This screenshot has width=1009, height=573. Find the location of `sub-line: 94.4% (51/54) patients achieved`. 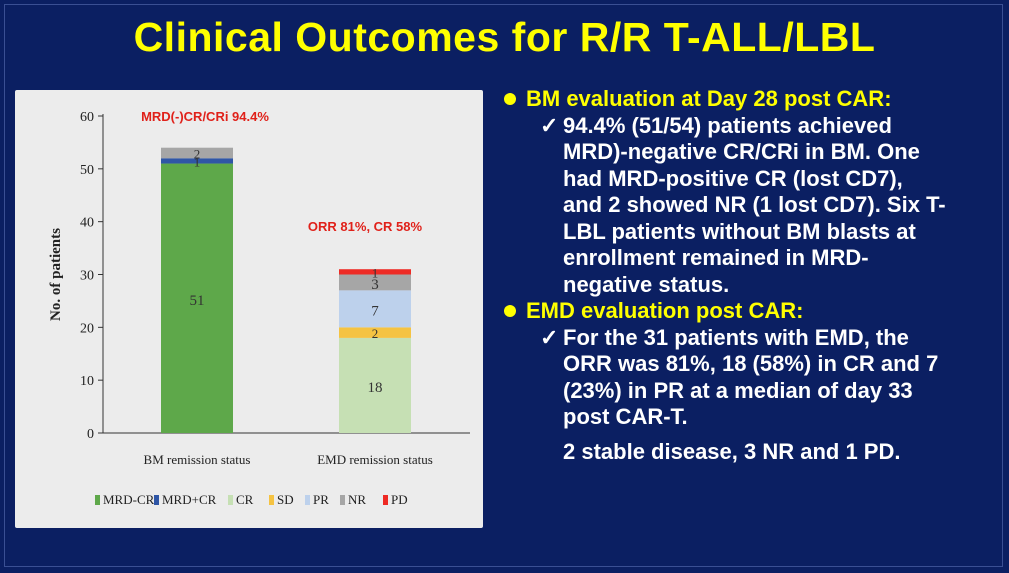

sub-line: 94.4% (51/54) patients achieved is located at coordinates (727, 125).